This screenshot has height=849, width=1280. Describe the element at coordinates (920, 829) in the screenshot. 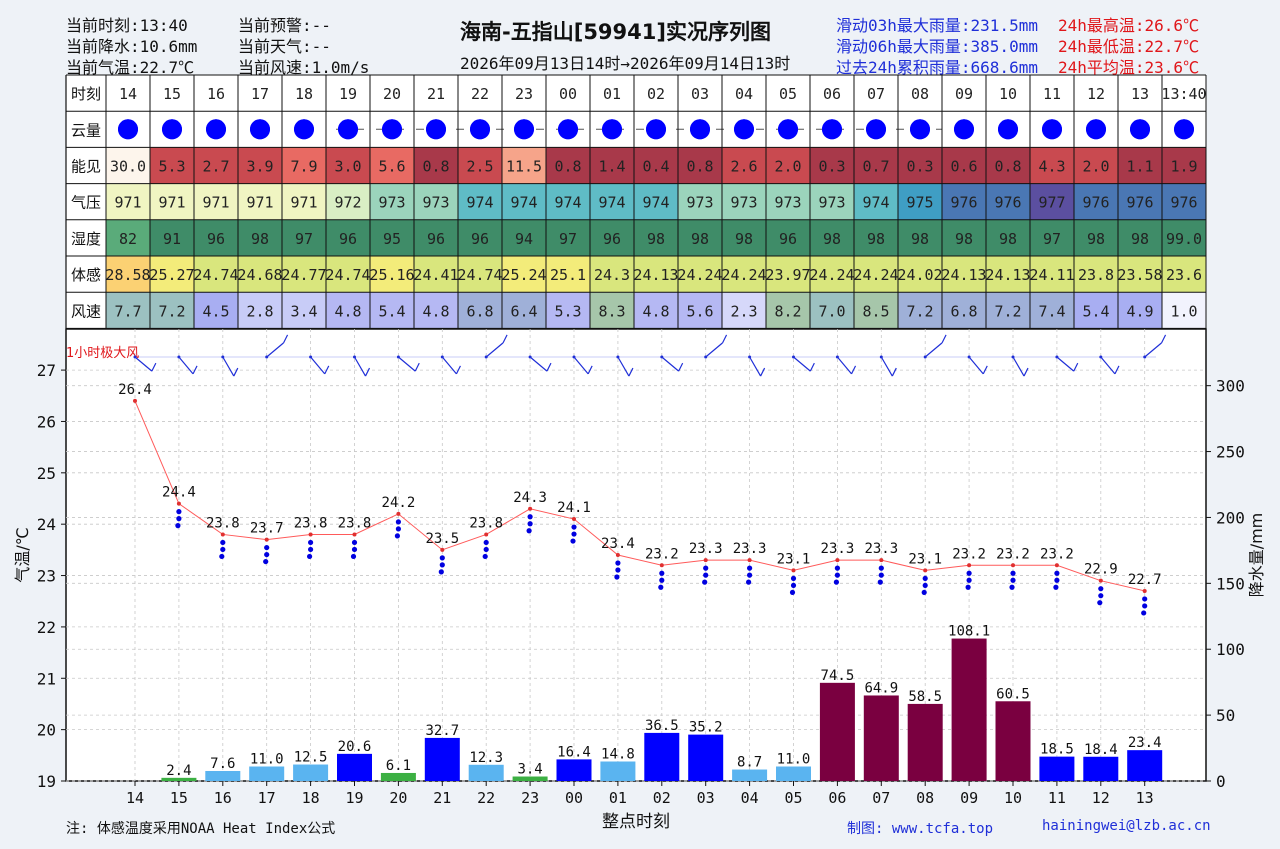

I see `footer-credit: 制图: www.tcfa.top` at that location.